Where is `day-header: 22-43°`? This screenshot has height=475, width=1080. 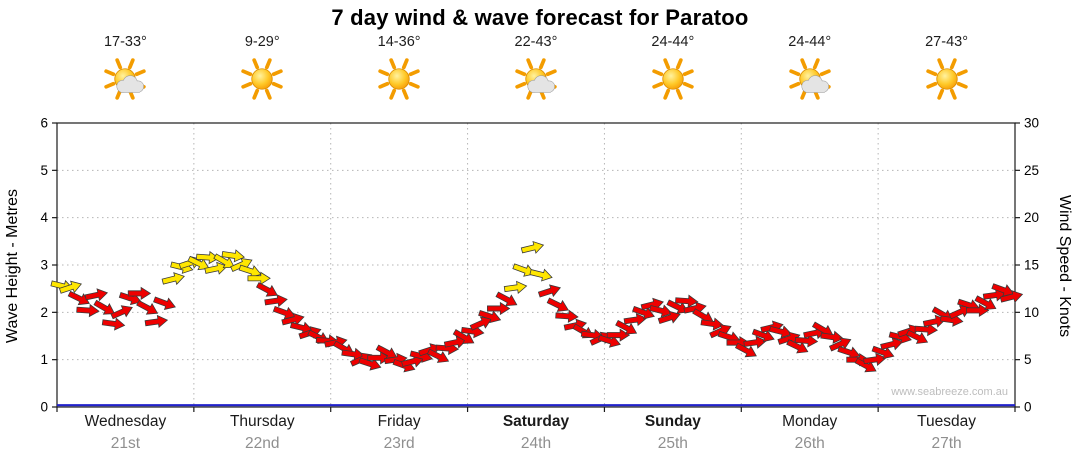
day-header: 22-43° is located at coordinates (536, 69).